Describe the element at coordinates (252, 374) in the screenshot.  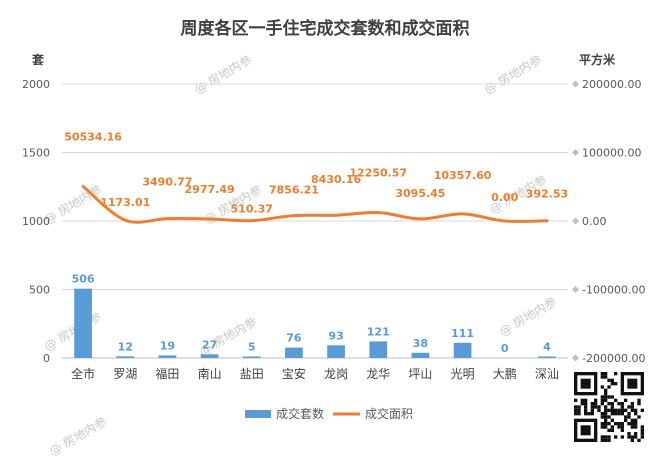
I see `x-axis-label: 盐田` at that location.